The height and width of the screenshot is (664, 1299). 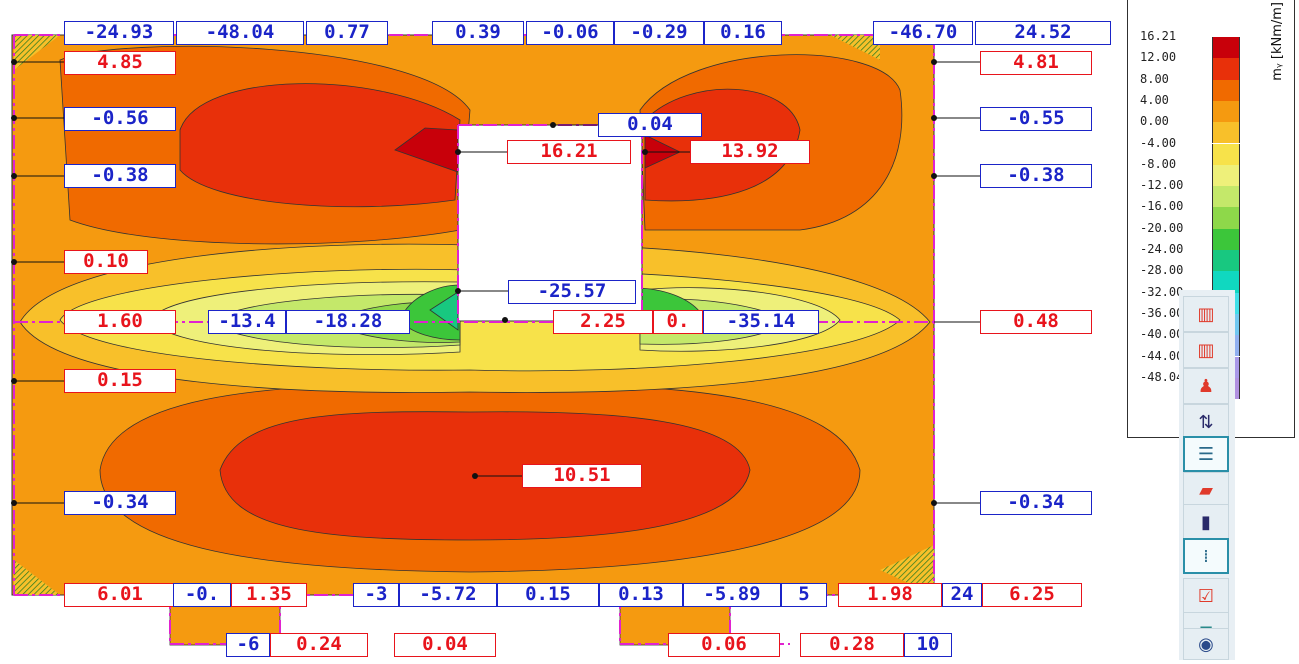 What do you see at coordinates (1162, 227) in the screenshot?
I see `legend-tick-label: -20.00` at bounding box center [1162, 227].